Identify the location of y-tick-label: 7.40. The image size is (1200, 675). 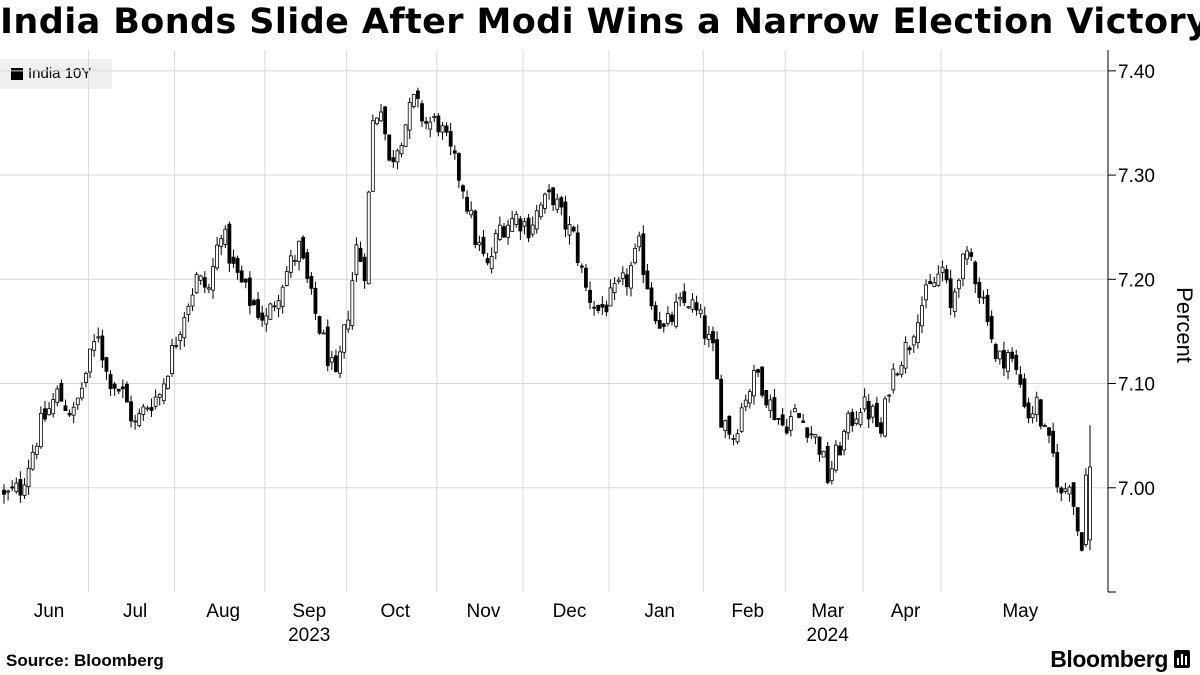
(1136, 72).